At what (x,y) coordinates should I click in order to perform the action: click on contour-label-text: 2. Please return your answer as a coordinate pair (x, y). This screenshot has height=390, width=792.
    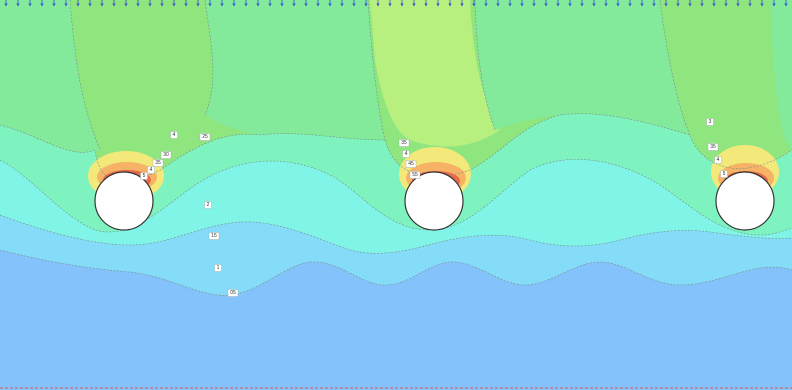
    Looking at the image, I should click on (208, 205).